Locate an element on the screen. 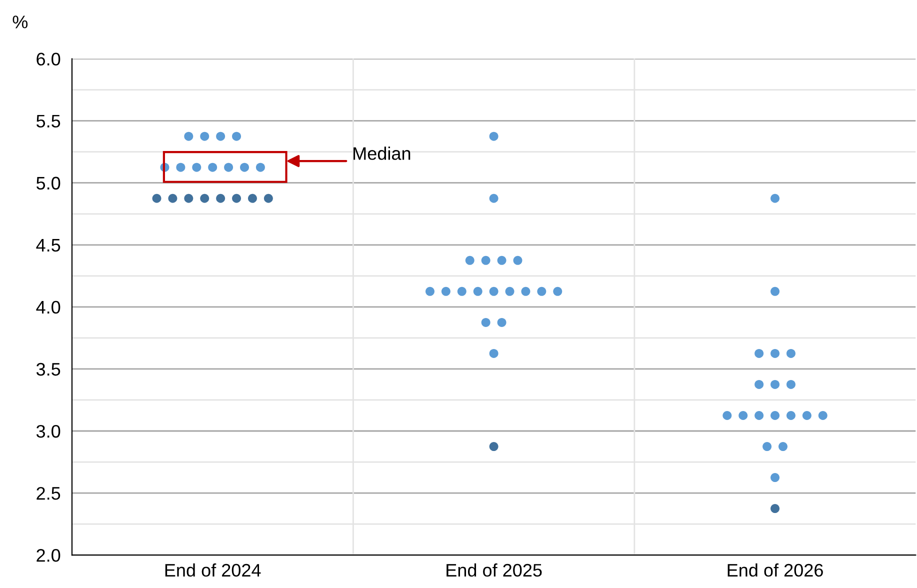  y-tick-label: 2.5 is located at coordinates (48, 493).